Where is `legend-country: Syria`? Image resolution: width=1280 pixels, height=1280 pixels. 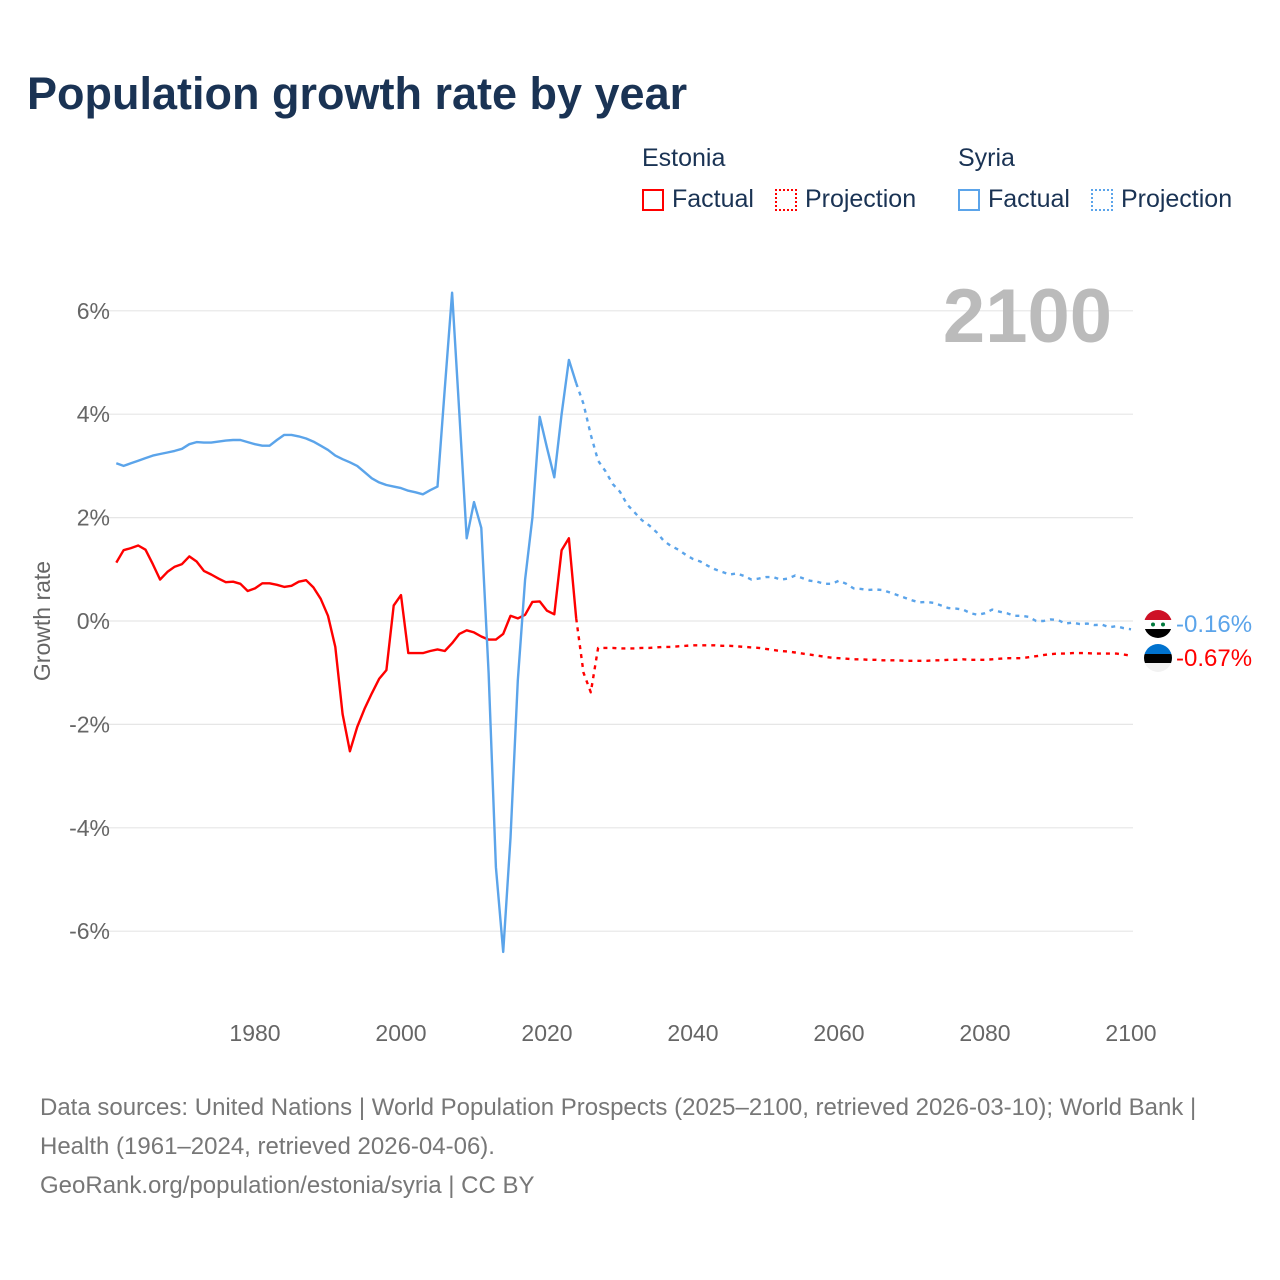 legend-country: Syria is located at coordinates (986, 158).